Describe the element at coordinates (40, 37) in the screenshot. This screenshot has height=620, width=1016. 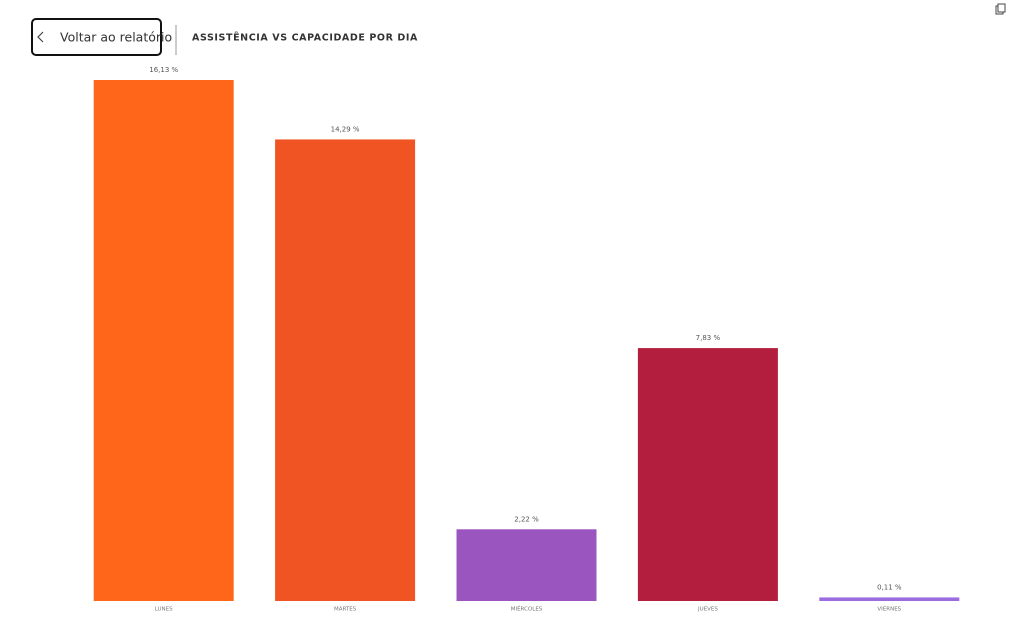
I see `chevron-icon` at that location.